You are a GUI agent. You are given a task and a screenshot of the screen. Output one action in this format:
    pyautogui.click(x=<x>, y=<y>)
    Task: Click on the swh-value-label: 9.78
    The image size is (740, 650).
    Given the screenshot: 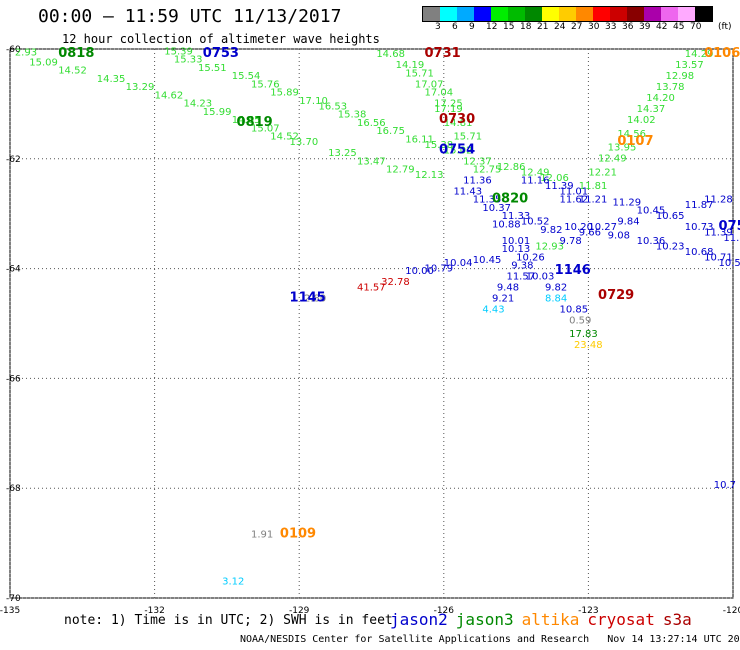 What is the action you would take?
    pyautogui.click(x=570, y=241)
    